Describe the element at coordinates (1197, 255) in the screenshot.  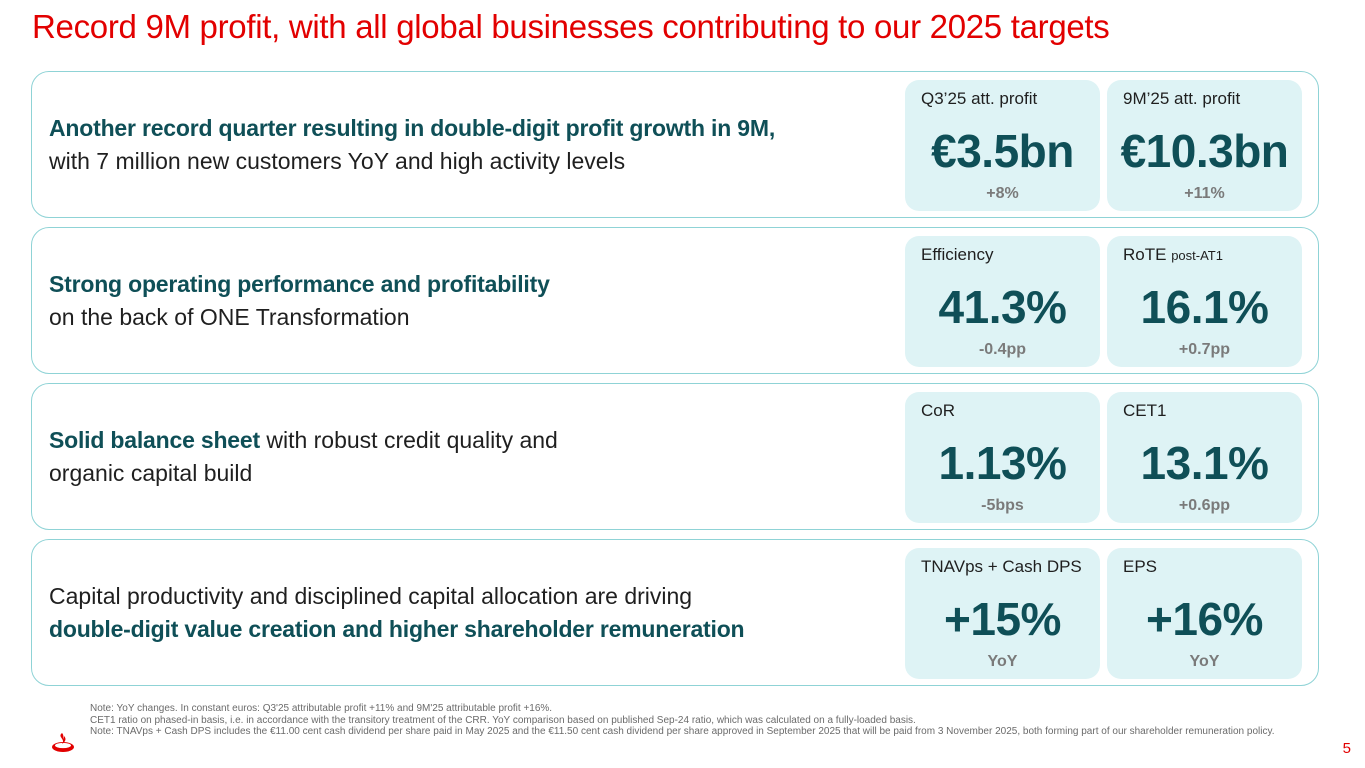
I see `kpi-label-suffix: post-AT1` at that location.